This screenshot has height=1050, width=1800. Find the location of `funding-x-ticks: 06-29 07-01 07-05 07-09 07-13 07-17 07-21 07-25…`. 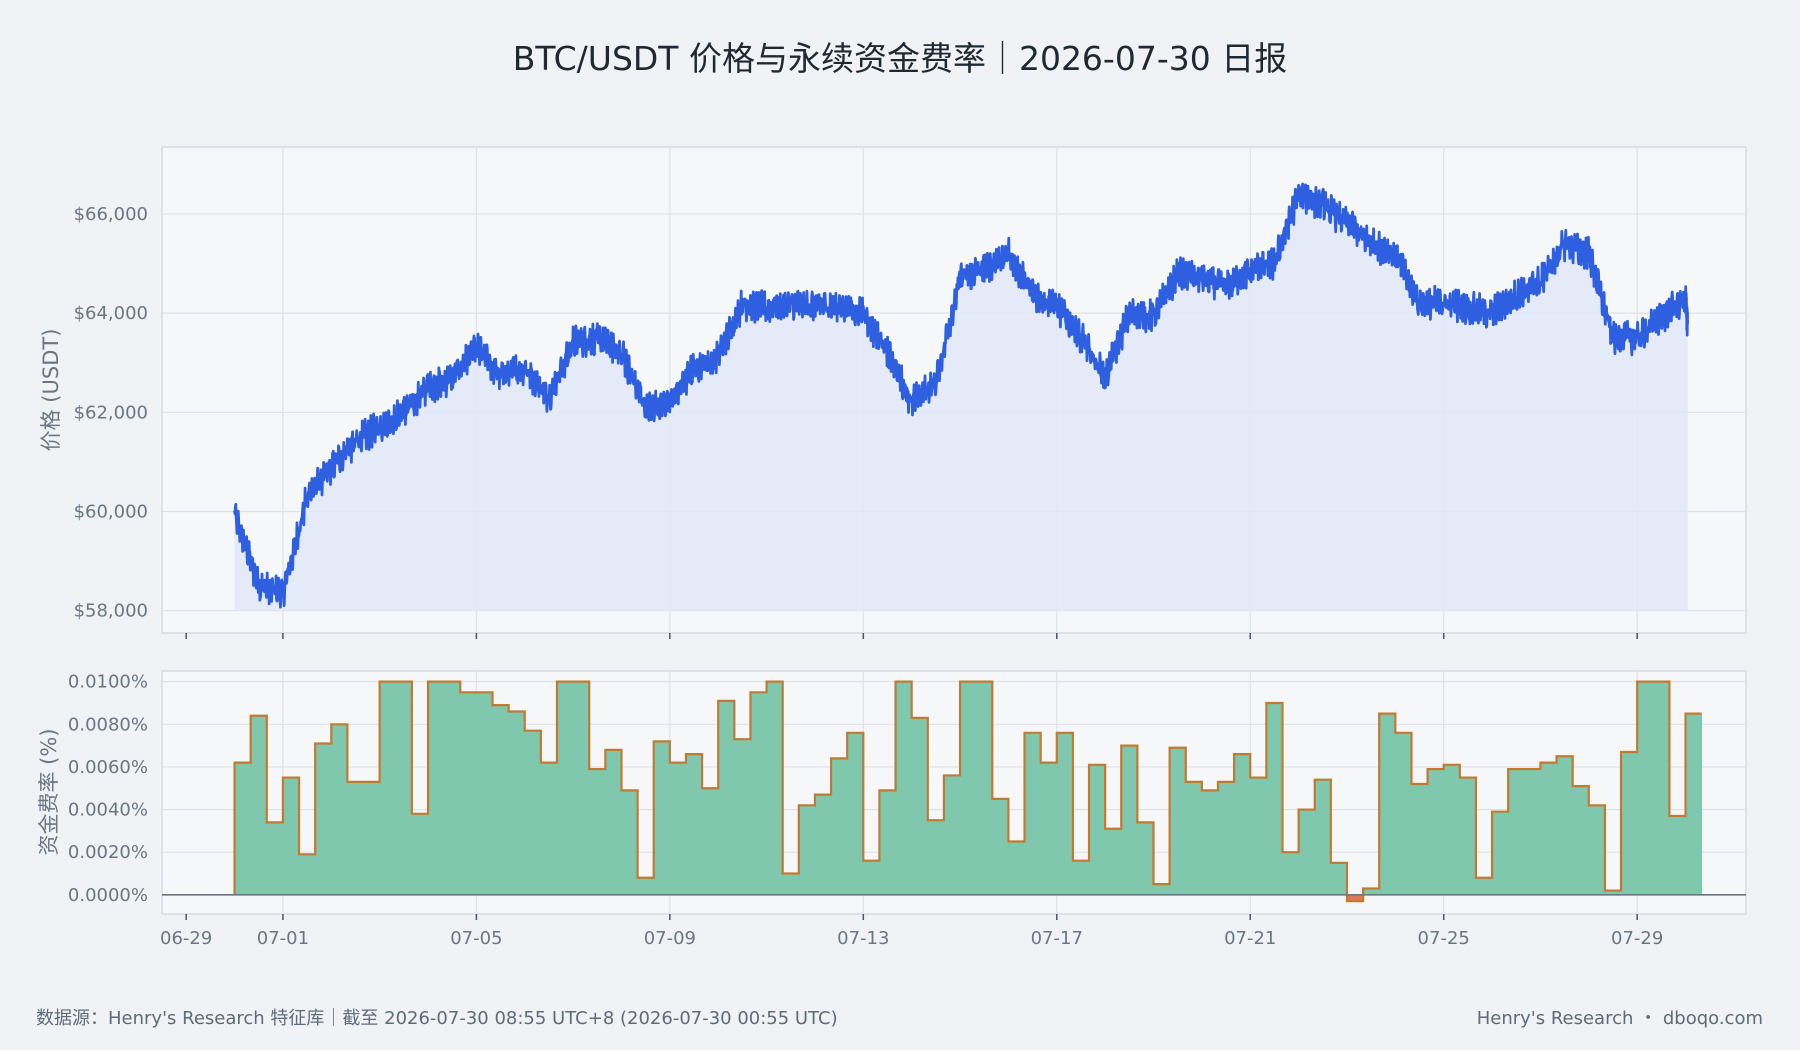

funding-x-ticks: 06-29 07-01 07-05 07-09 07-13 07-17 07-21 07-25… is located at coordinates (911, 931).